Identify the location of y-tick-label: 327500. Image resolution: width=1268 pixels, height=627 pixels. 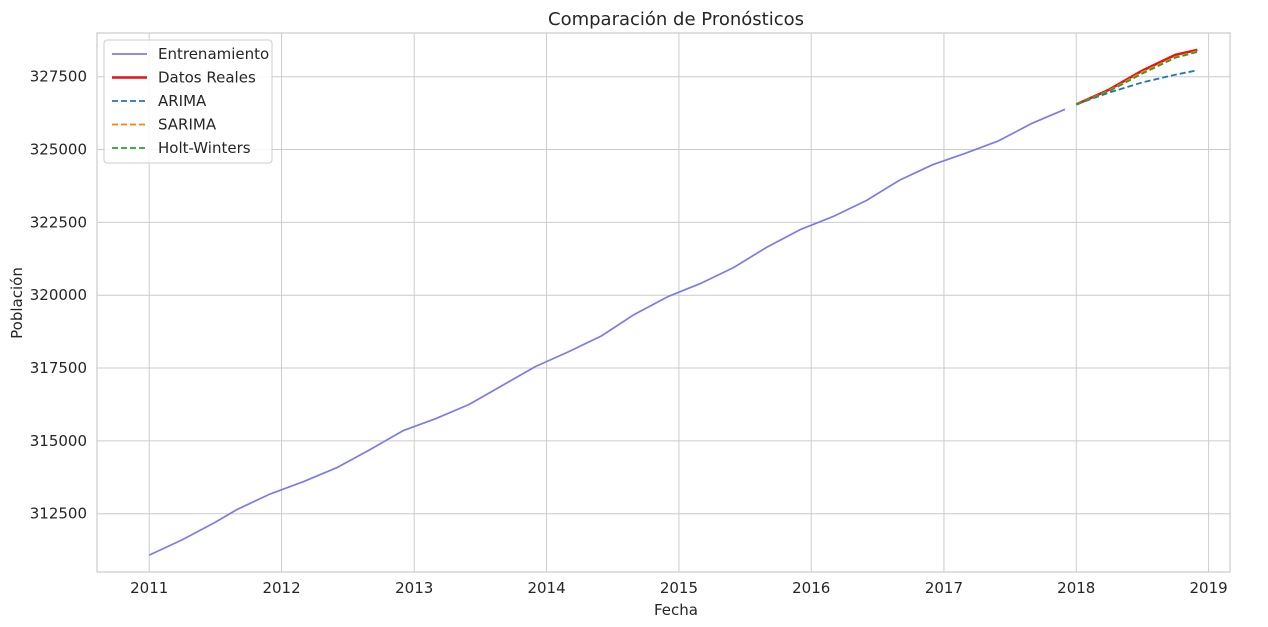
(58, 77).